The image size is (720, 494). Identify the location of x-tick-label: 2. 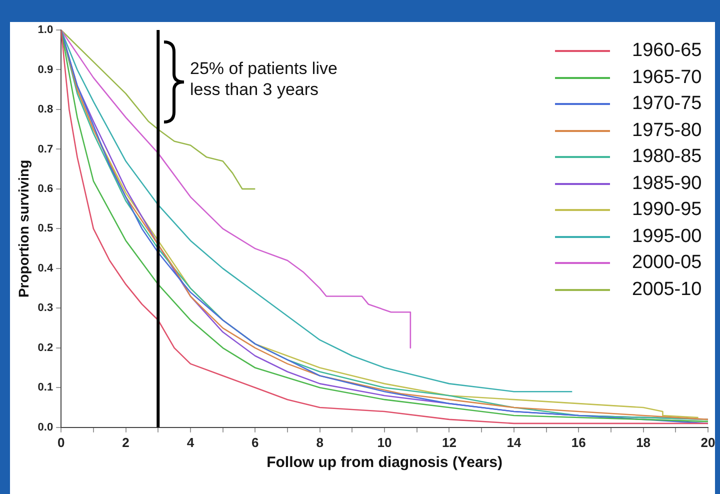
(126, 442).